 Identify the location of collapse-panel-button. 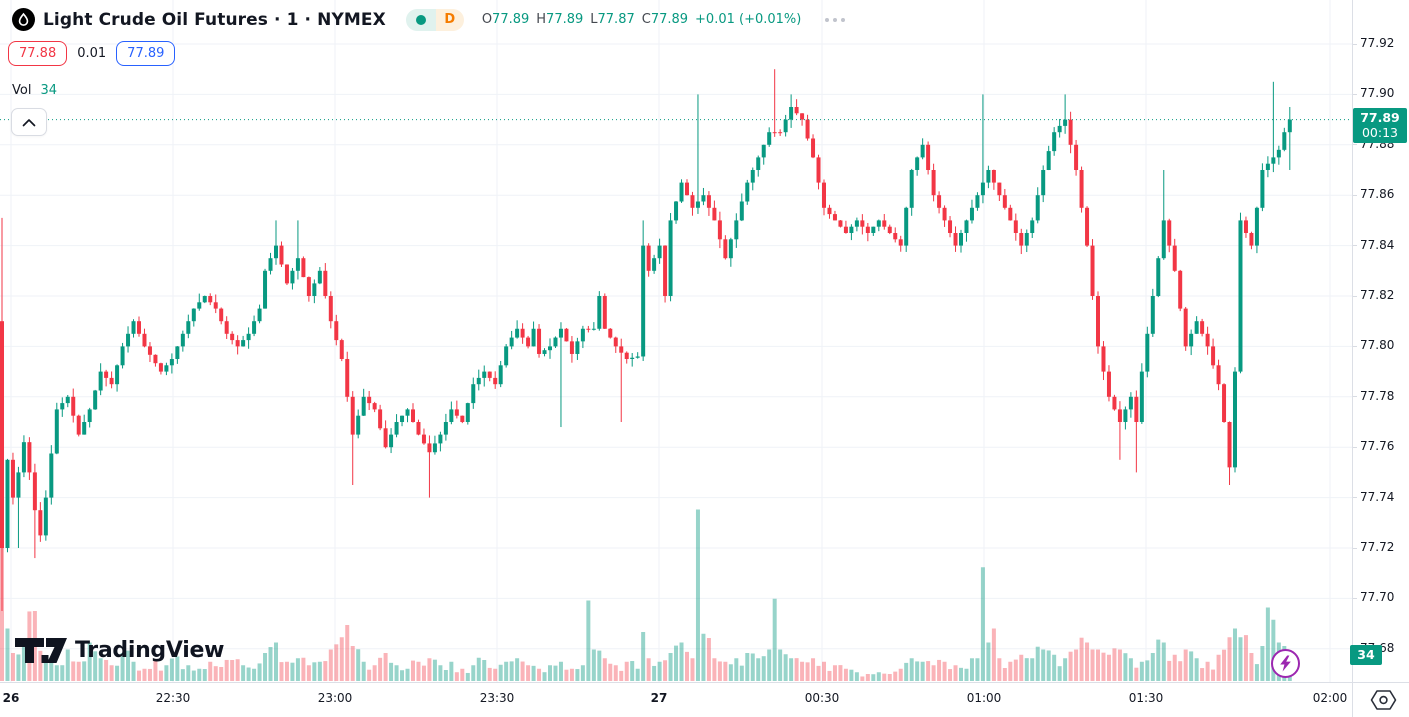
(29, 122).